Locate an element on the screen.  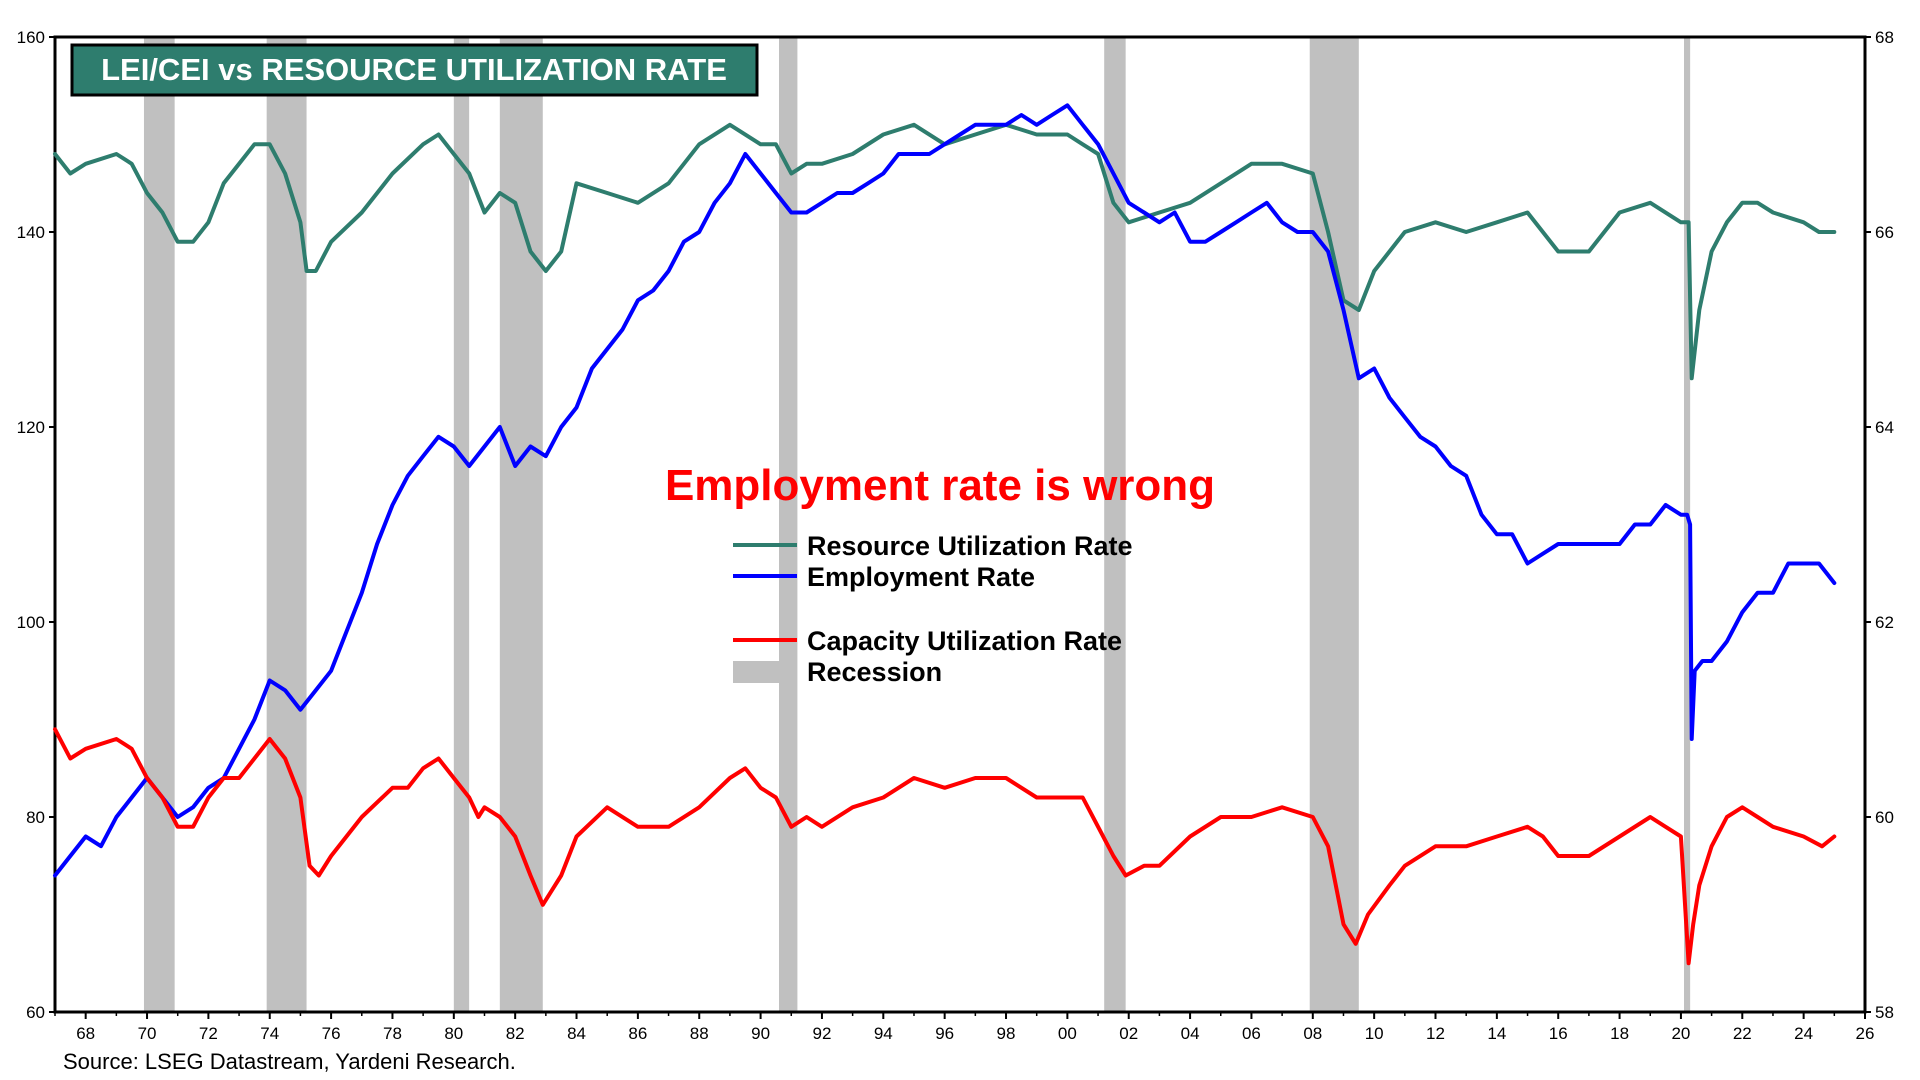
legend-swatch-recession is located at coordinates (765, 672).